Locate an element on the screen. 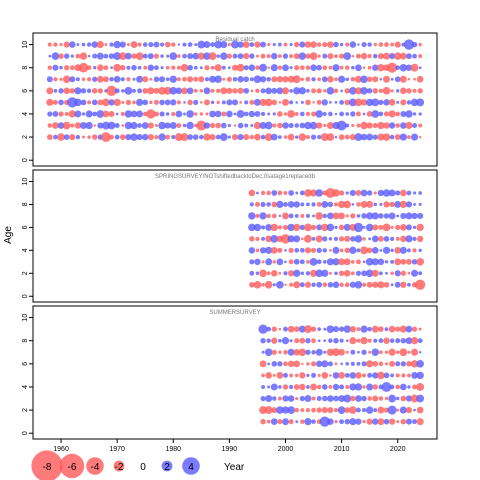 This screenshot has height=480, width=480. x-tick-label: 1980 is located at coordinates (173, 449).